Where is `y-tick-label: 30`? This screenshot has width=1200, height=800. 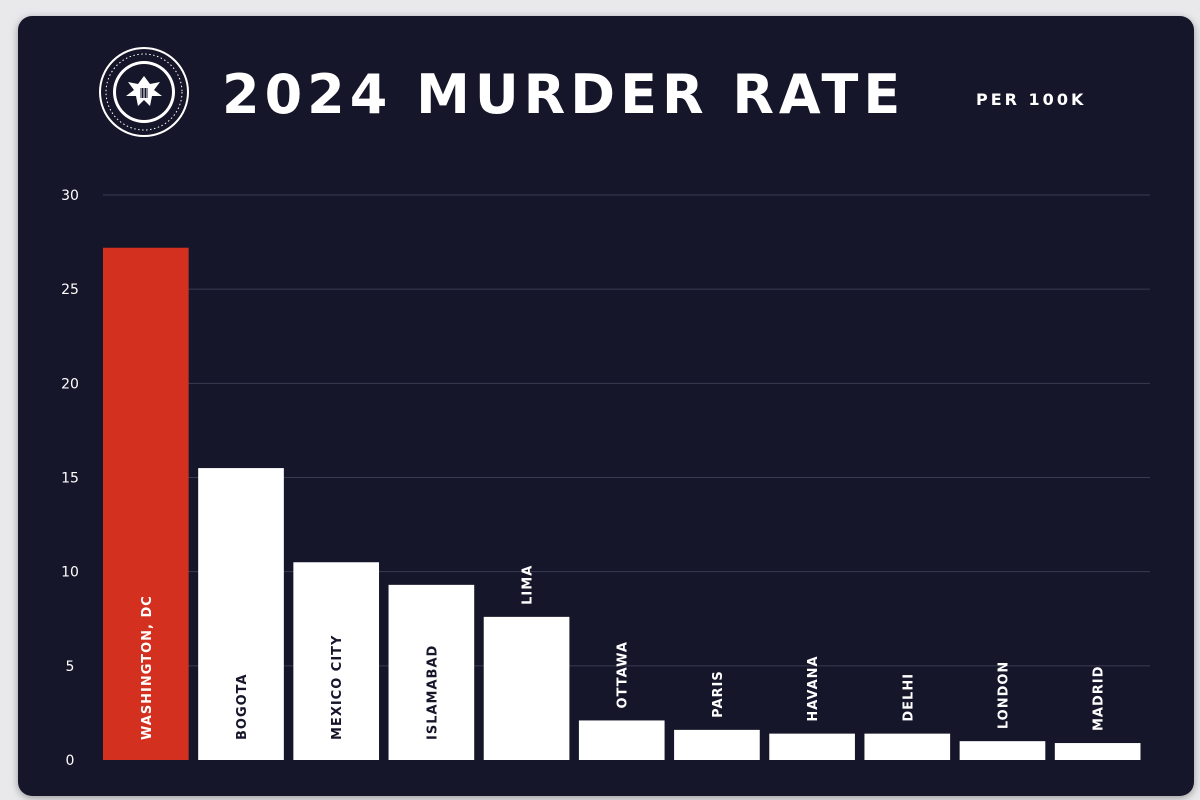
y-tick-label: 30 is located at coordinates (70, 196).